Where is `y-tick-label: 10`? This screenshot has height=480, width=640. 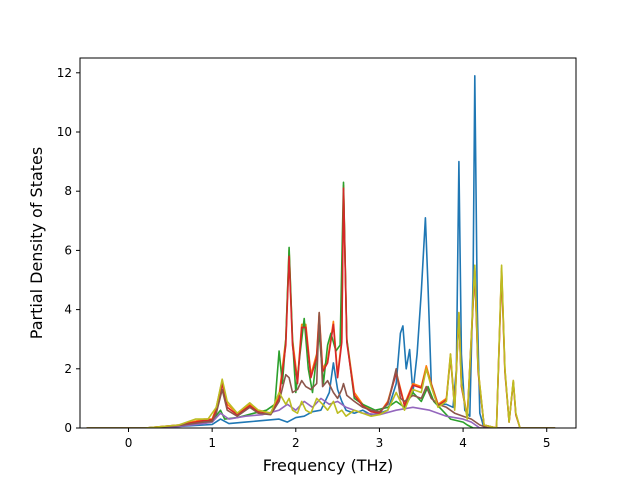 y-tick-label: 10 is located at coordinates (64, 132).